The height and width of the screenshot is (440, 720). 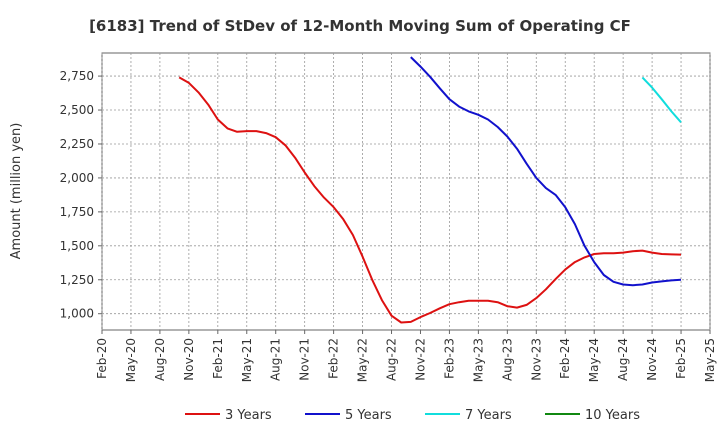 What do you see at coordinates (77, 280) in the screenshot?
I see `y-tick-label: 1,250` at bounding box center [77, 280].